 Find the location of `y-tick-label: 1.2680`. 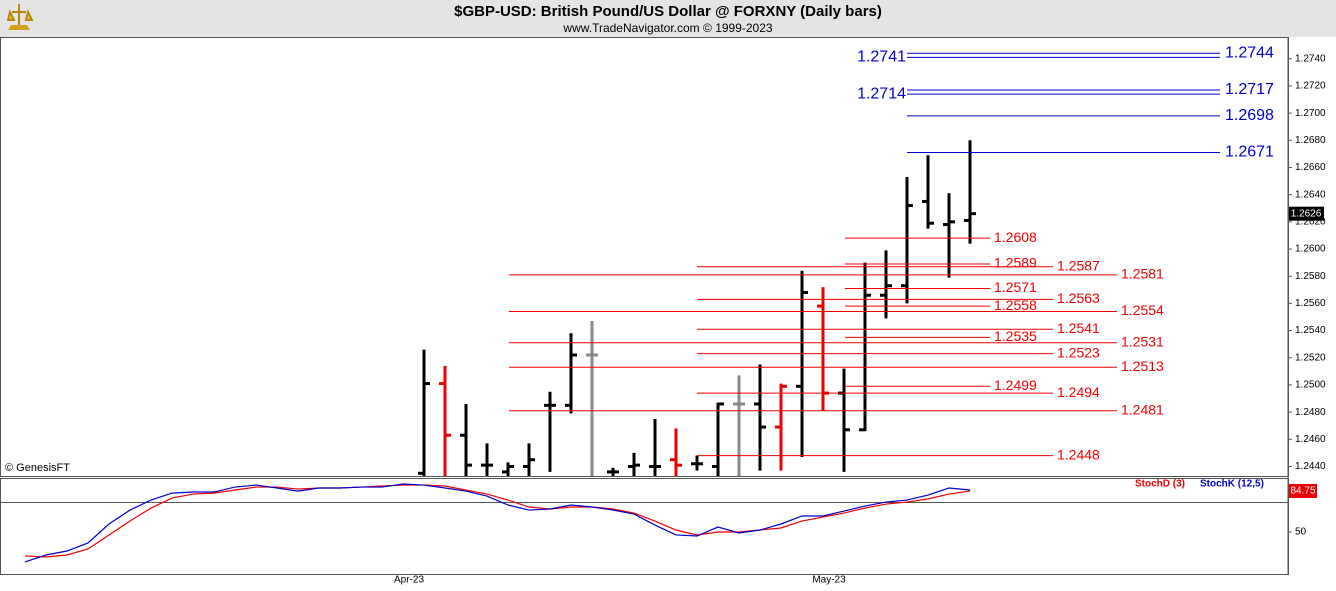

y-tick-label: 1.2680 is located at coordinates (1310, 140).